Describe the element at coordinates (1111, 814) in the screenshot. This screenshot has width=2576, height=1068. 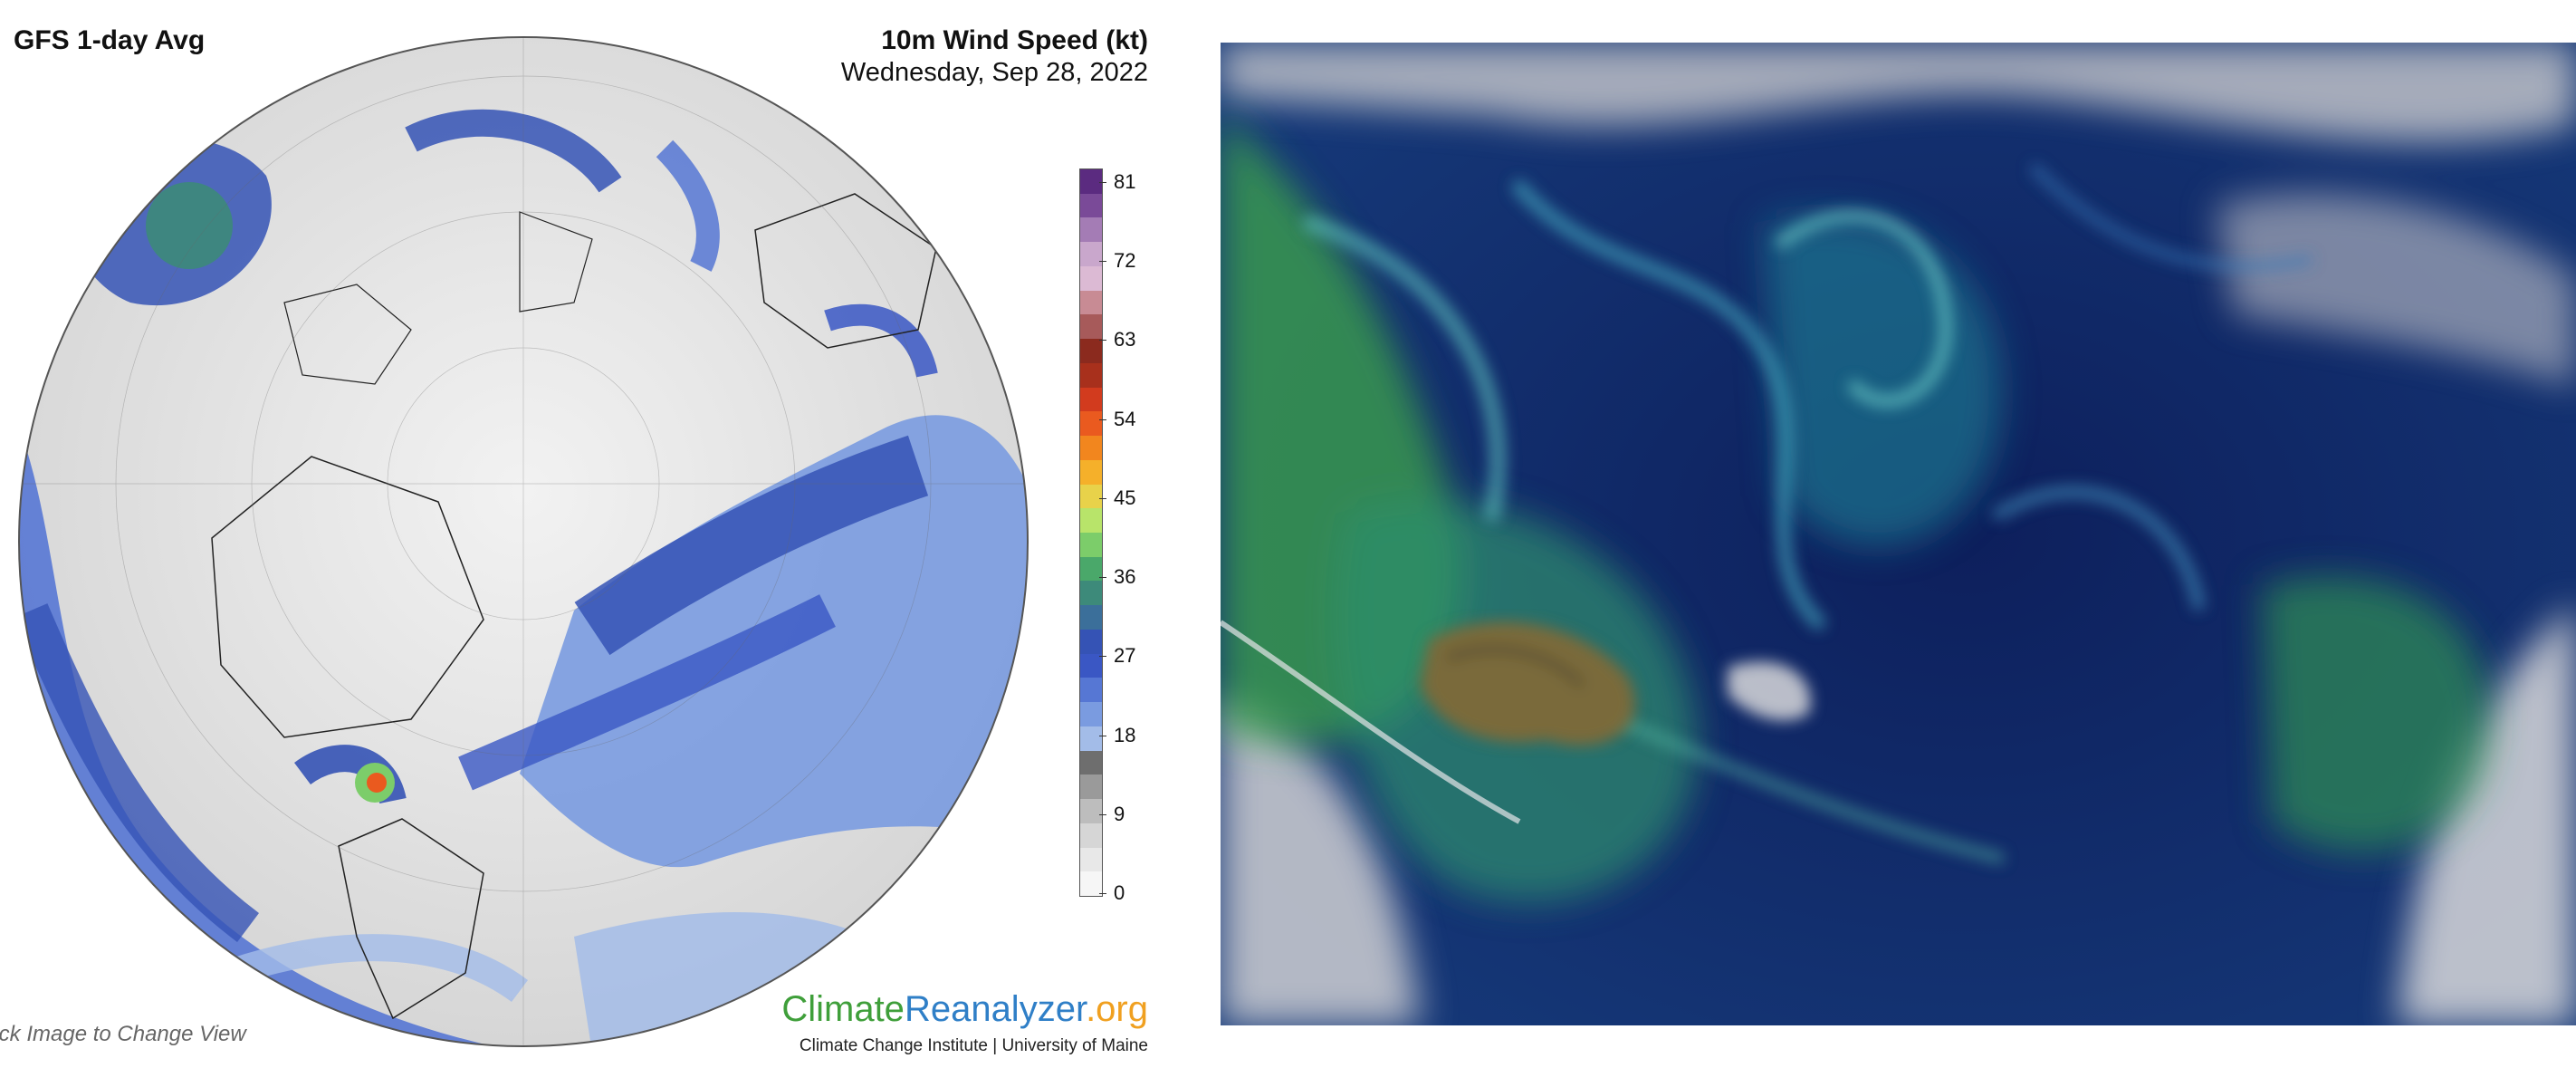
I see `colorbar-tick-label: 9` at that location.